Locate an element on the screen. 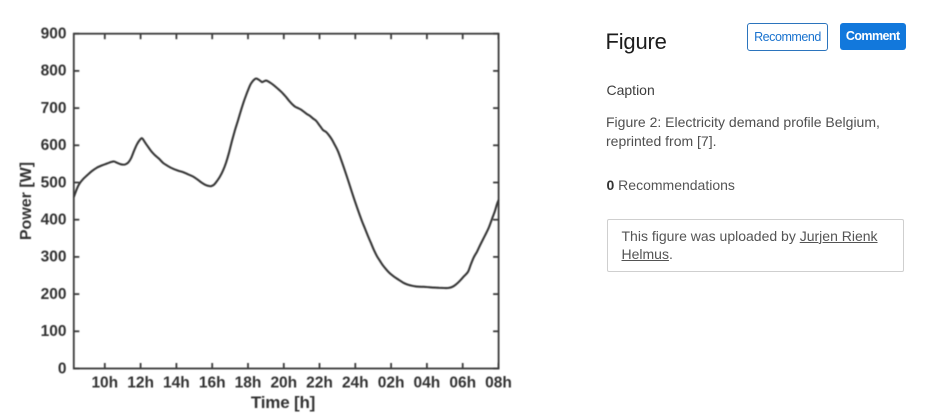 The image size is (927, 420). svg-text: 08h is located at coordinates (498, 383).